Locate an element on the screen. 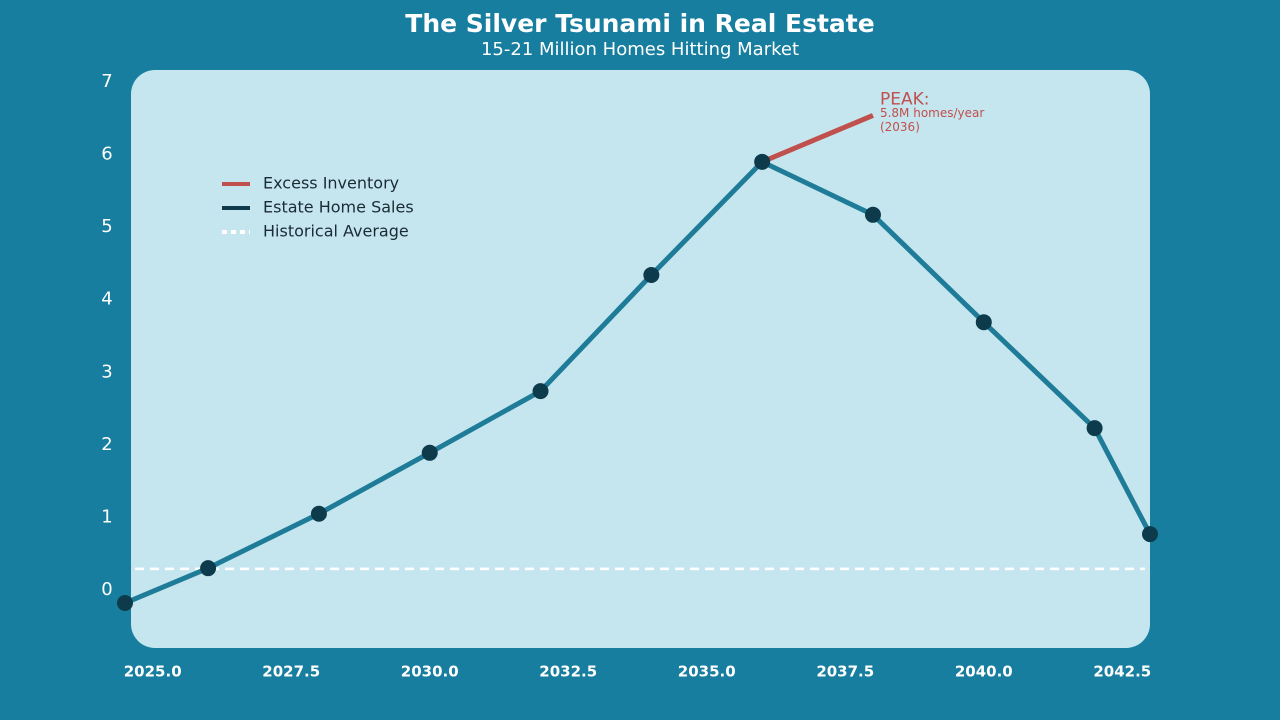  y-tick-label: 1 is located at coordinates (106, 516).